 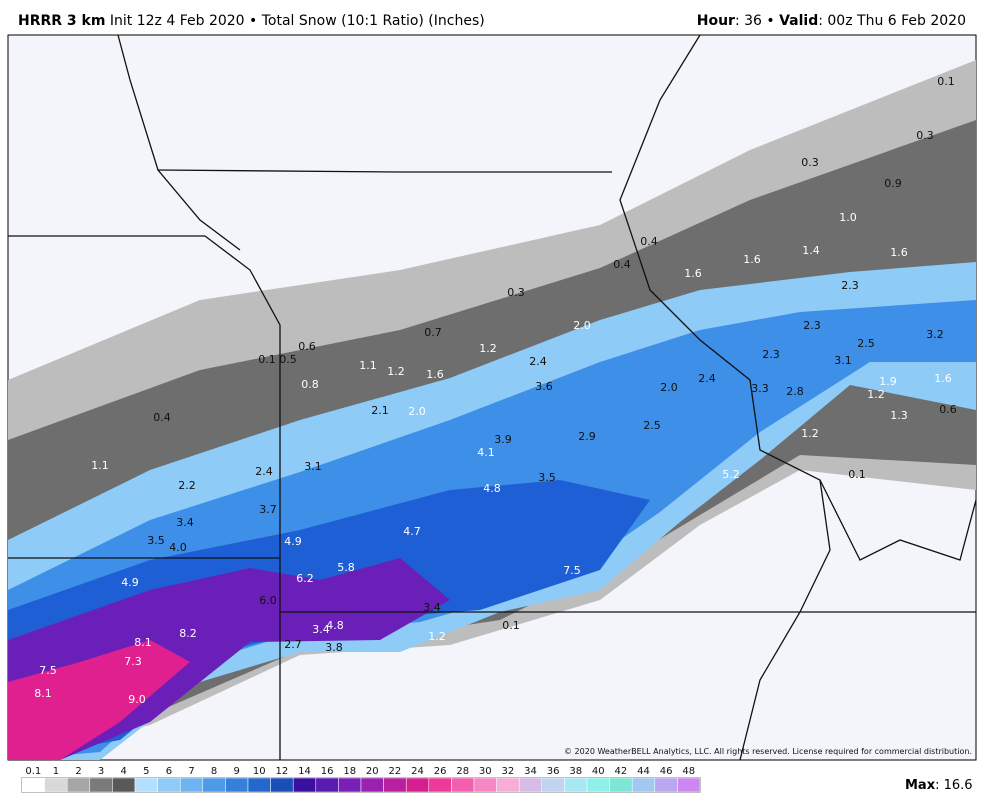 What do you see at coordinates (191, 771) in the screenshot?
I see `legend-tick-label: 7` at bounding box center [191, 771].